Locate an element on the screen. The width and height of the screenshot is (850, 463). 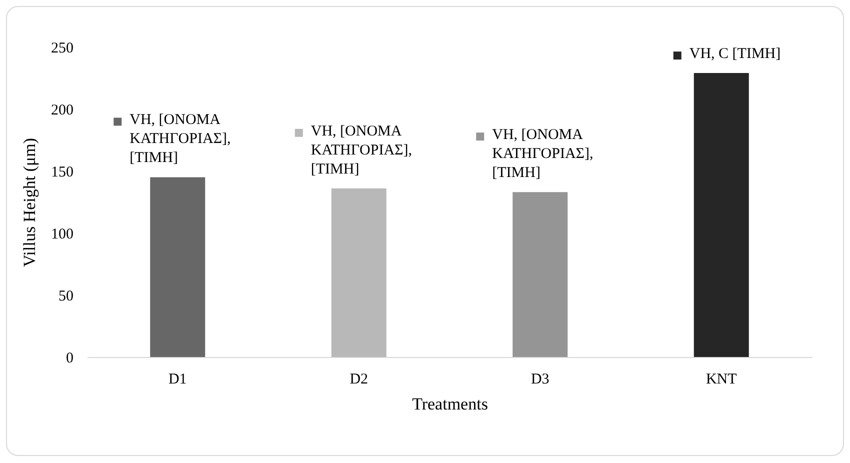
y-tick-label: 250 is located at coordinates (62, 48).